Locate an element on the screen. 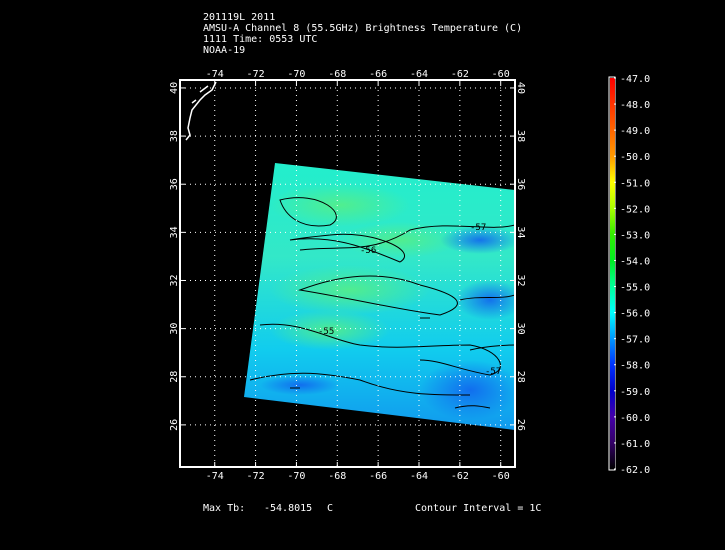 This screenshot has height=550, width=725. lon-tick-label-top: -62 is located at coordinates (460, 74).